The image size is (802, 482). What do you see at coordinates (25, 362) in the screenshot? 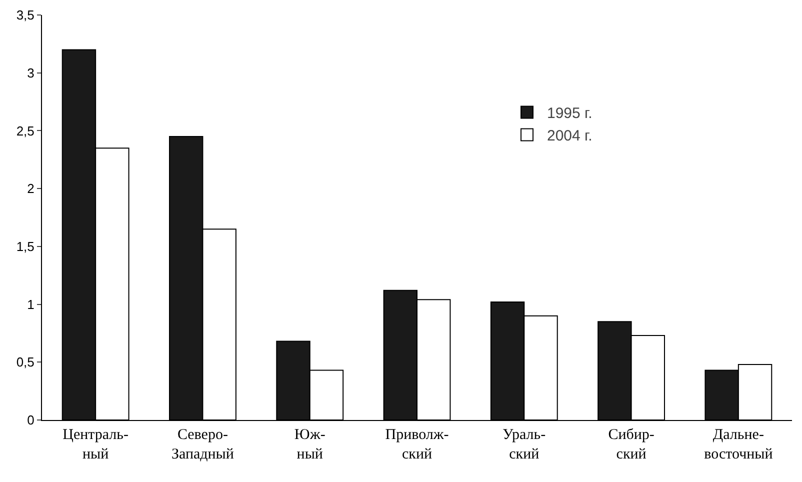
I see `y-tick-label: 0,5` at bounding box center [25, 362].